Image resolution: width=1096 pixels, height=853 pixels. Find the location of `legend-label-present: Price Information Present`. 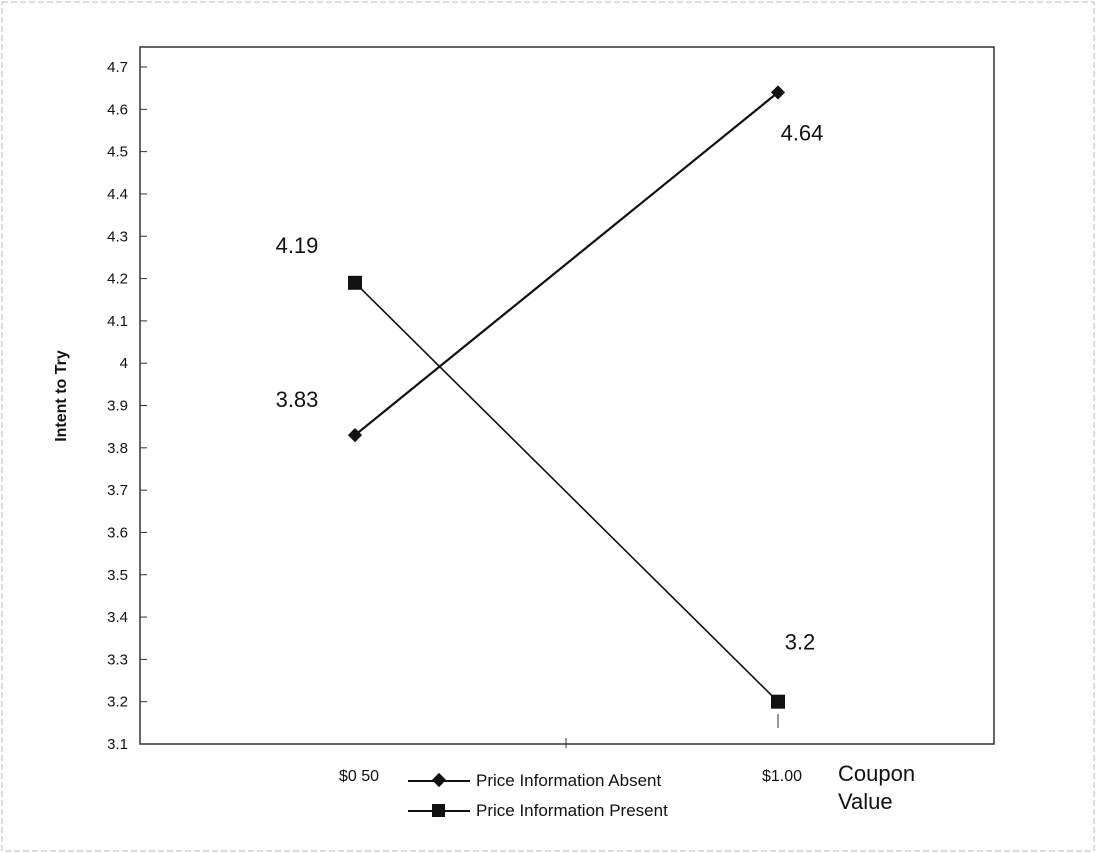

legend-label-present: Price Information Present is located at coordinates (572, 810).